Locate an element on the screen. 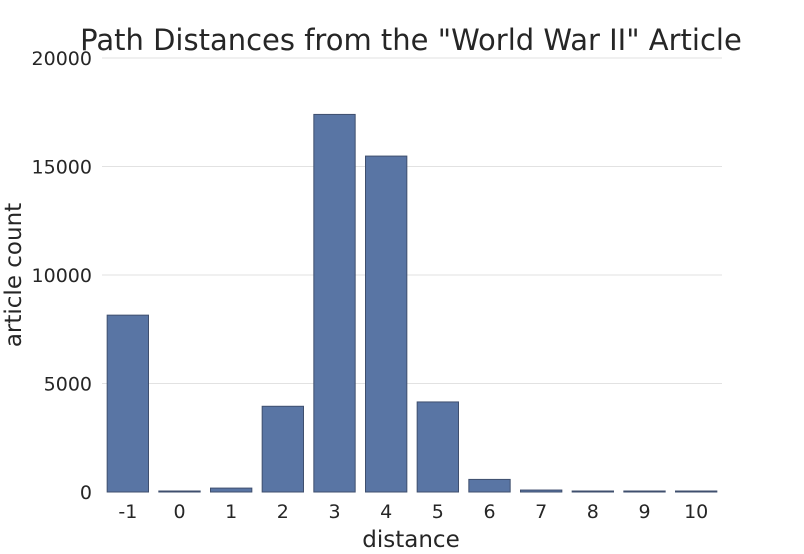 The image size is (804, 554). x-axis-label: distance is located at coordinates (410, 540).